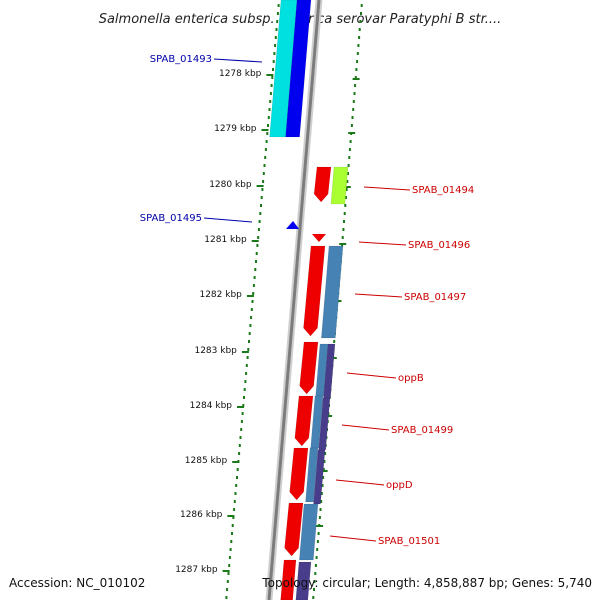  I want to click on gene-label-oppb: oppB, so click(411, 378).